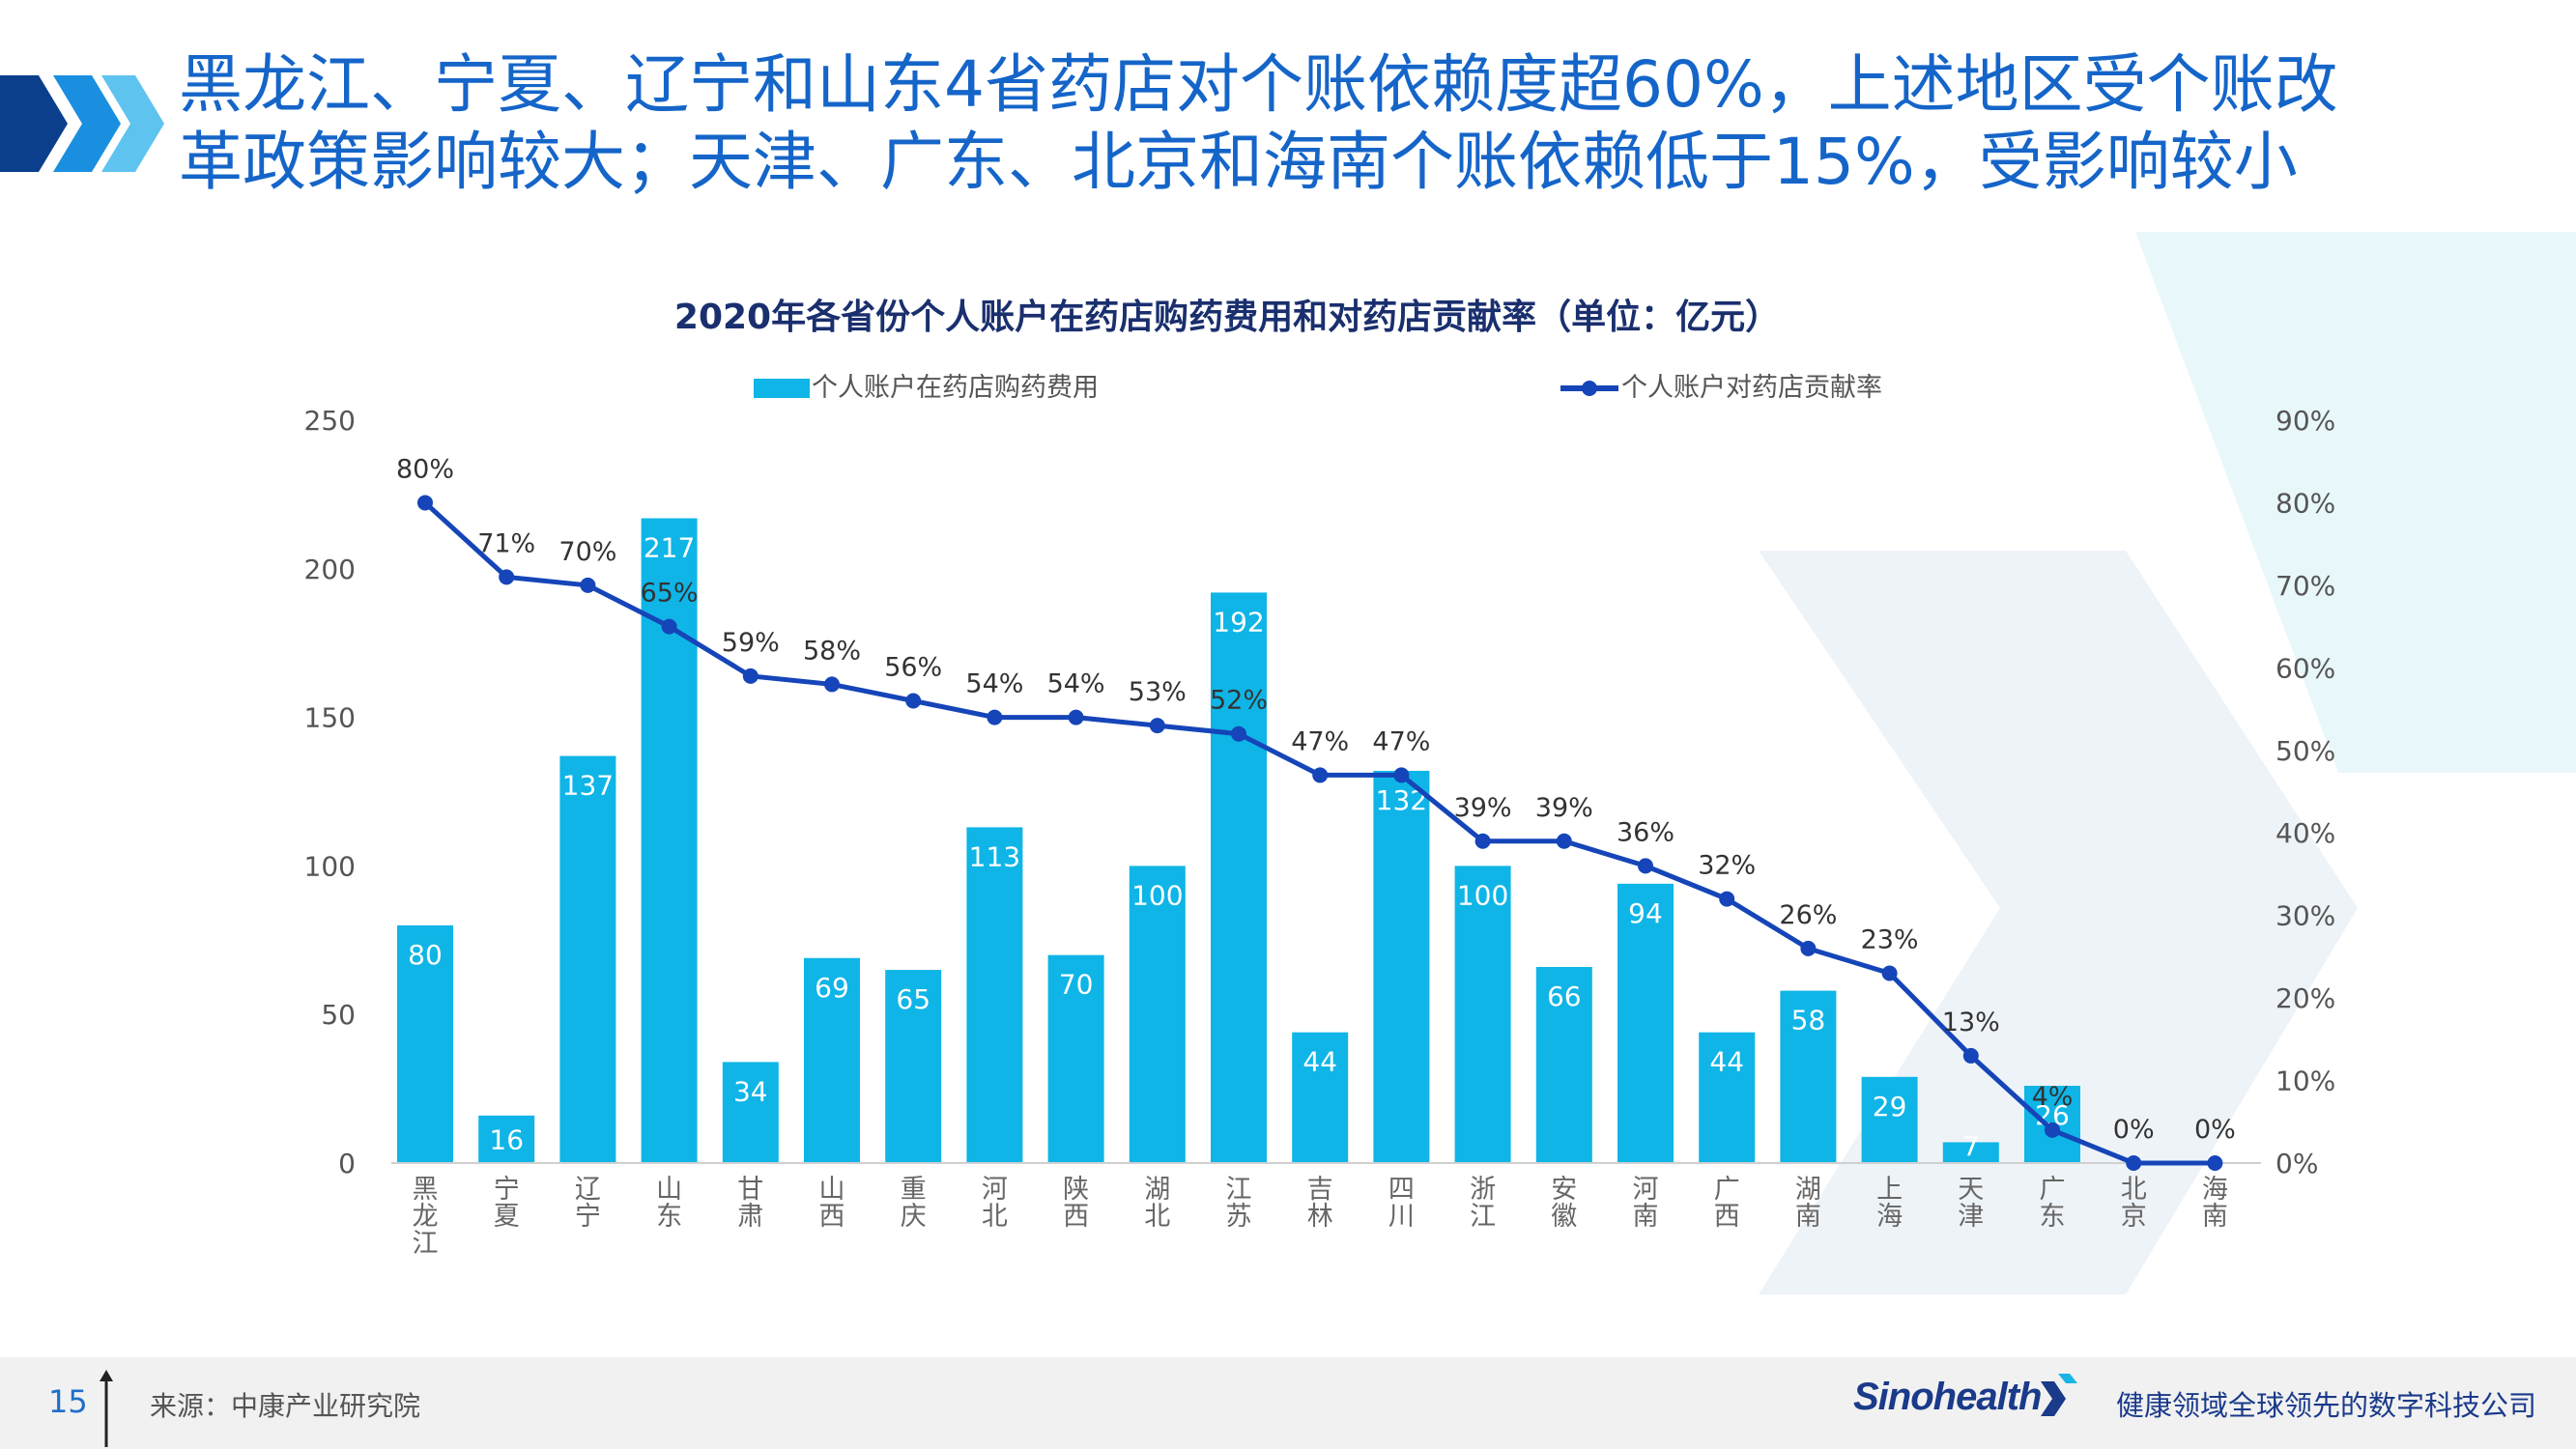 Image resolution: width=2576 pixels, height=1449 pixels. What do you see at coordinates (286, 1406) in the screenshot?
I see `source-note: 来源：中康产业研究院` at bounding box center [286, 1406].